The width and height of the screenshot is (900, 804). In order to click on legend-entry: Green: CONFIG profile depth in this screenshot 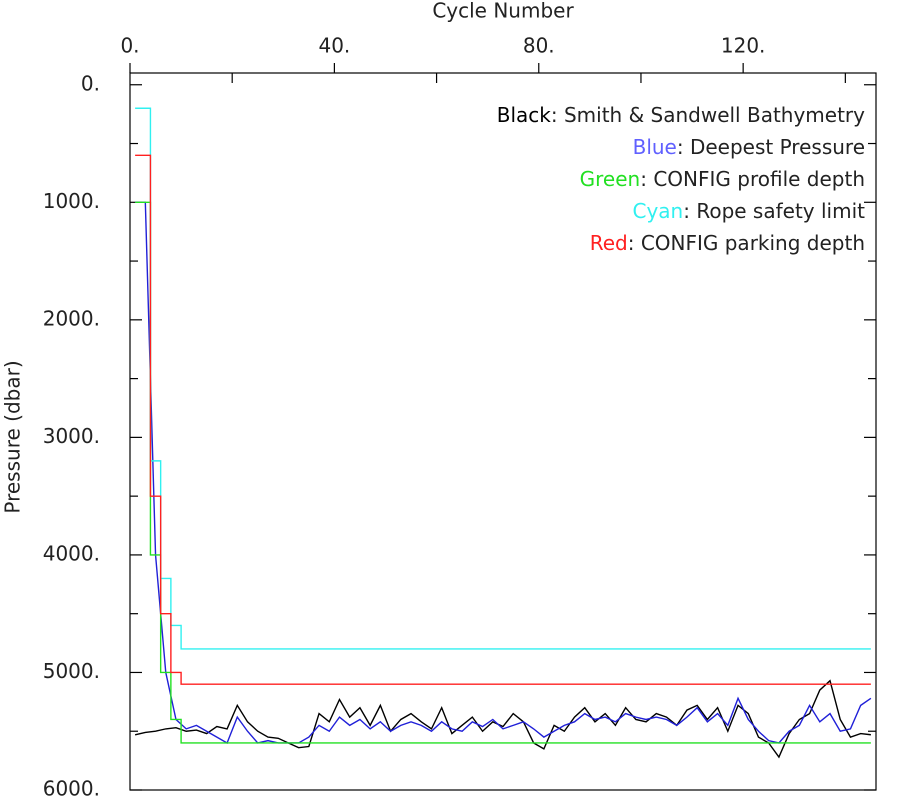, I will do `click(722, 179)`.